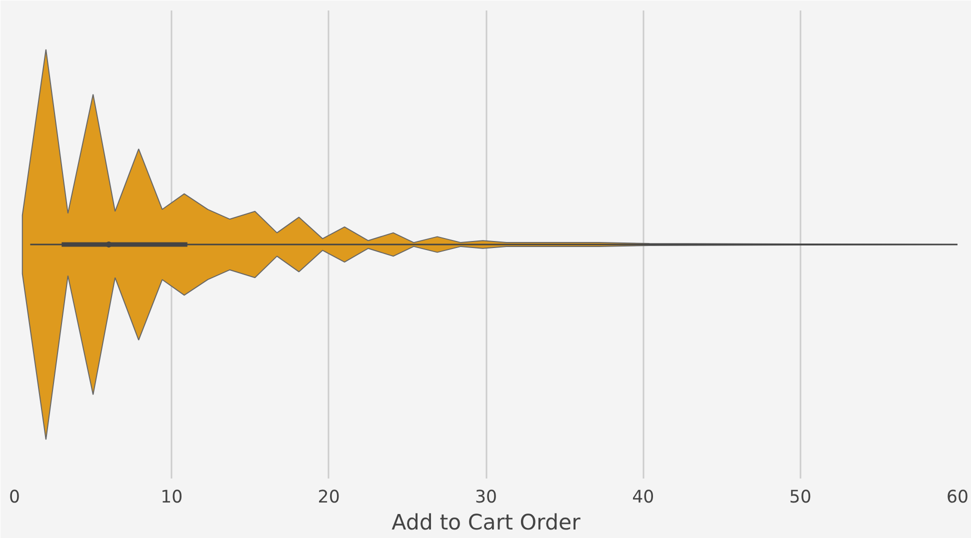  I want to click on x-tick-label: 50, so click(800, 498).